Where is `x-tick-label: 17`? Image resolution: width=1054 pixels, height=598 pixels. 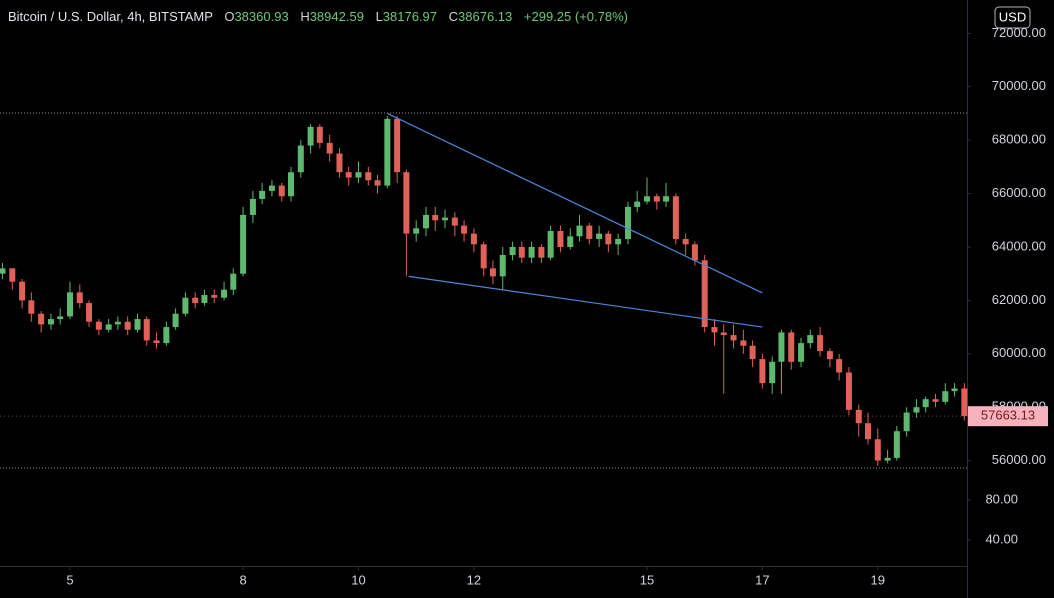
x-tick-label: 17 is located at coordinates (762, 579).